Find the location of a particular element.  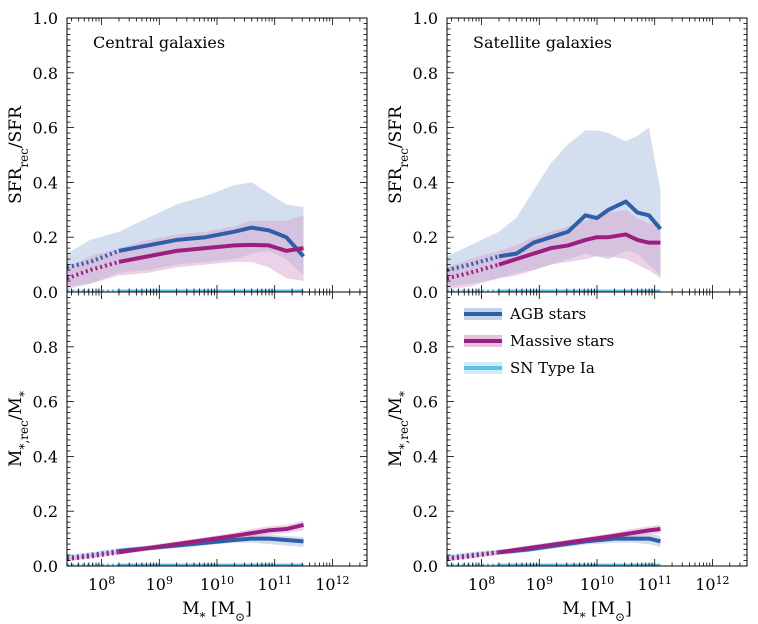

legend-item: Massive stars is located at coordinates (539, 341).